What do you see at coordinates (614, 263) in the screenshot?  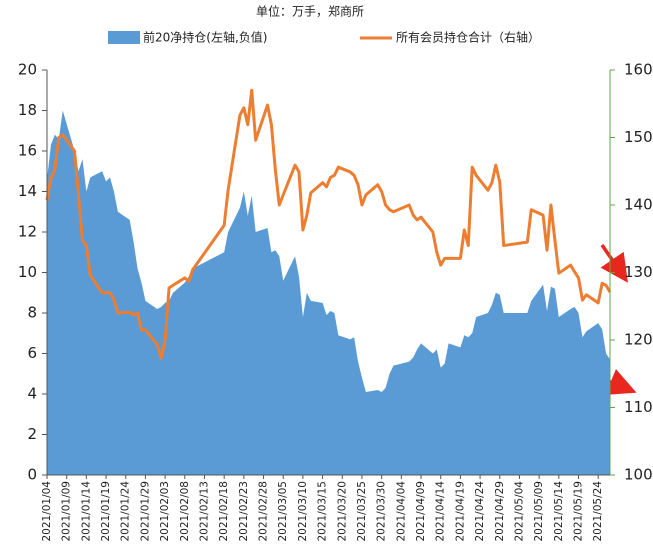 I see `annotation-arrow` at bounding box center [614, 263].